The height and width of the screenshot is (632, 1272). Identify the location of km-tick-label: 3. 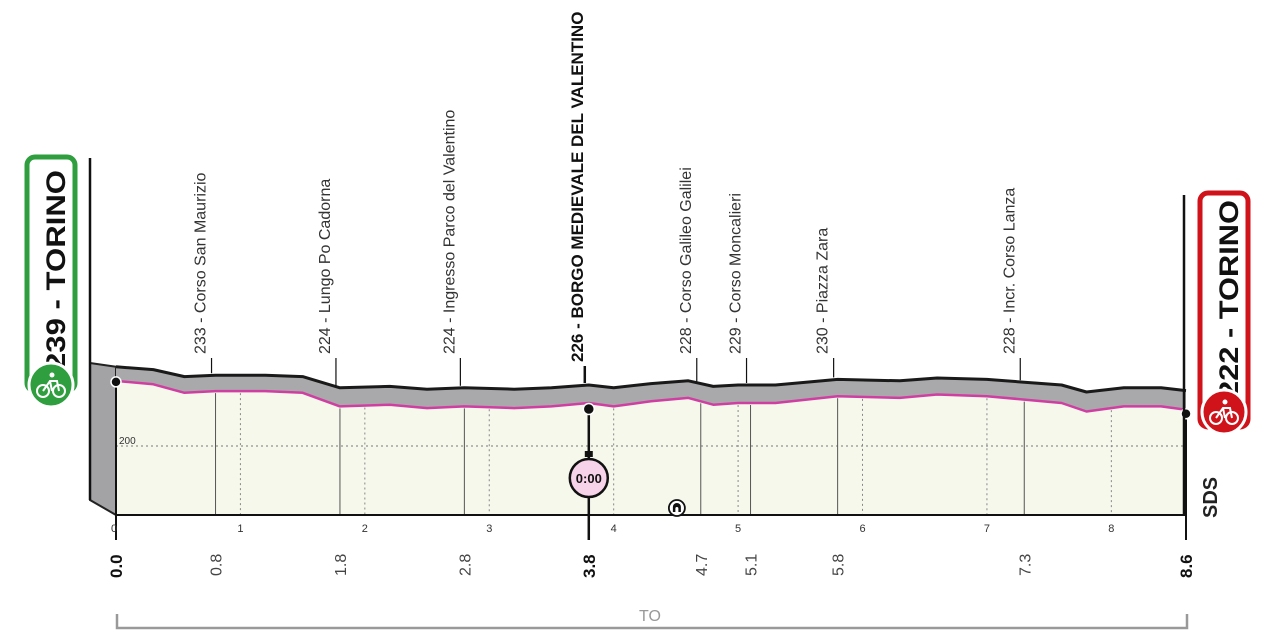
(489, 529).